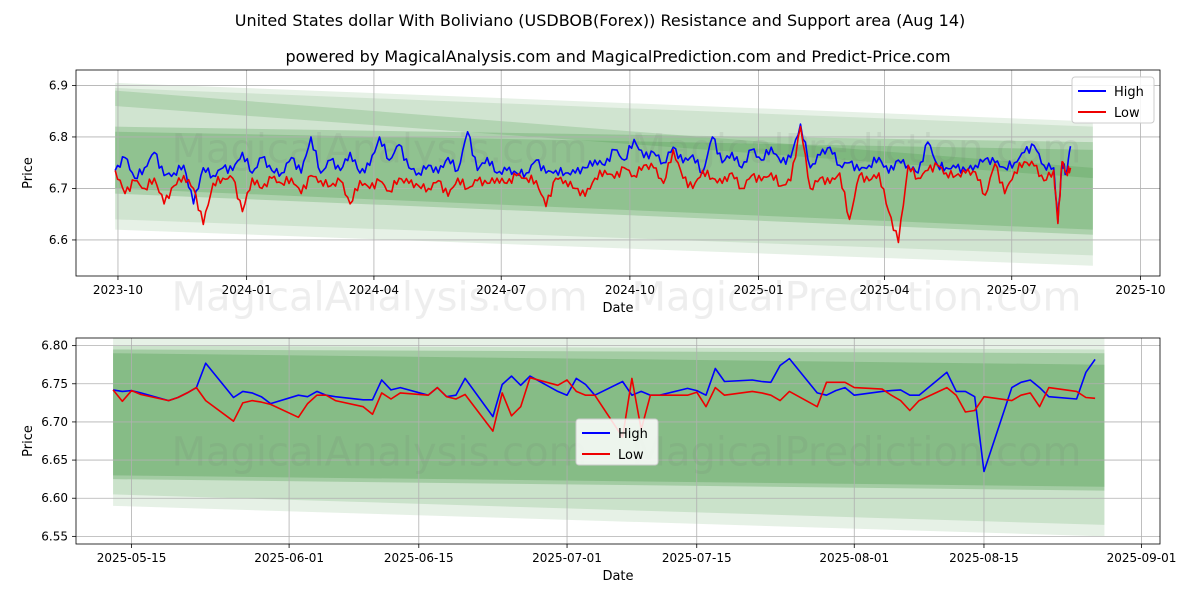  I want to click on series-line-high, so click(593, 173).